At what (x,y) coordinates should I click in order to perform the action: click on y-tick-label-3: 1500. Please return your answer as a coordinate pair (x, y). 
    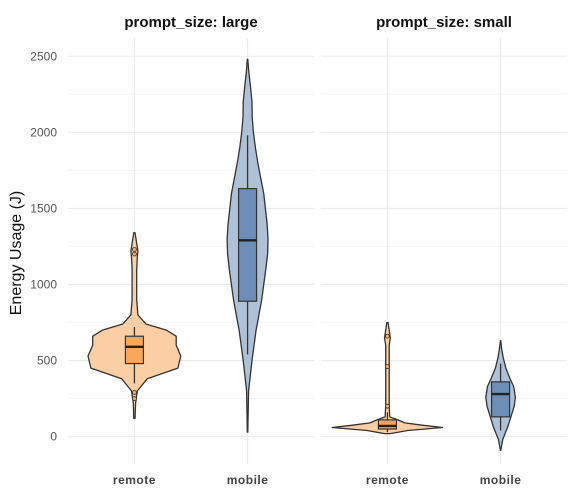
    Looking at the image, I should click on (43, 208).